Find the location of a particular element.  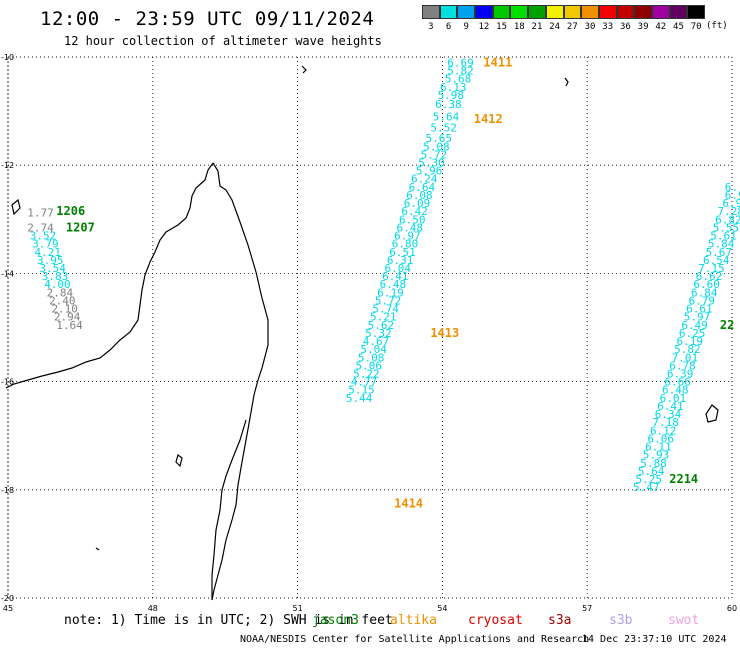

wave-height-value: 5.44 is located at coordinates (359, 398).